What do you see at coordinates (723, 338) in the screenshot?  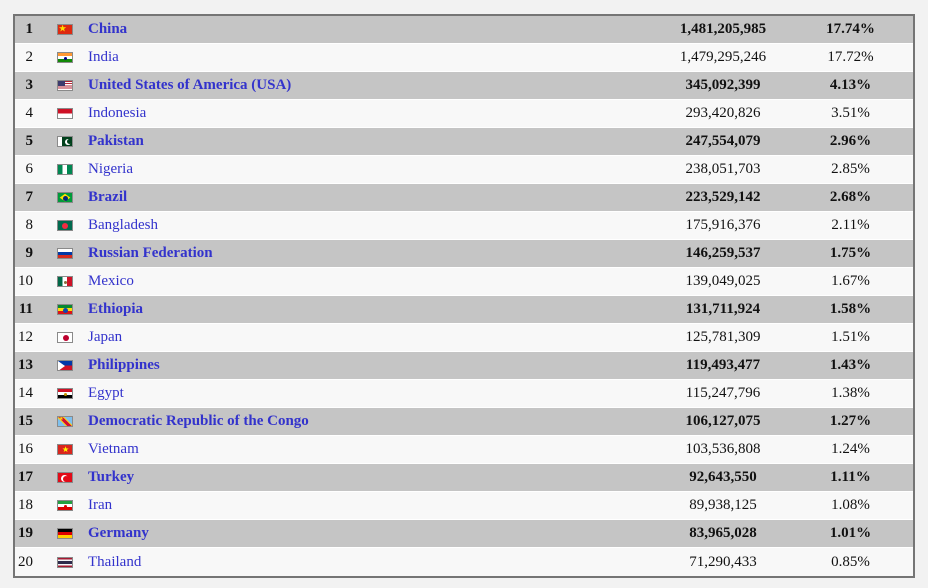 I see `population-cell: 125,781,309` at bounding box center [723, 338].